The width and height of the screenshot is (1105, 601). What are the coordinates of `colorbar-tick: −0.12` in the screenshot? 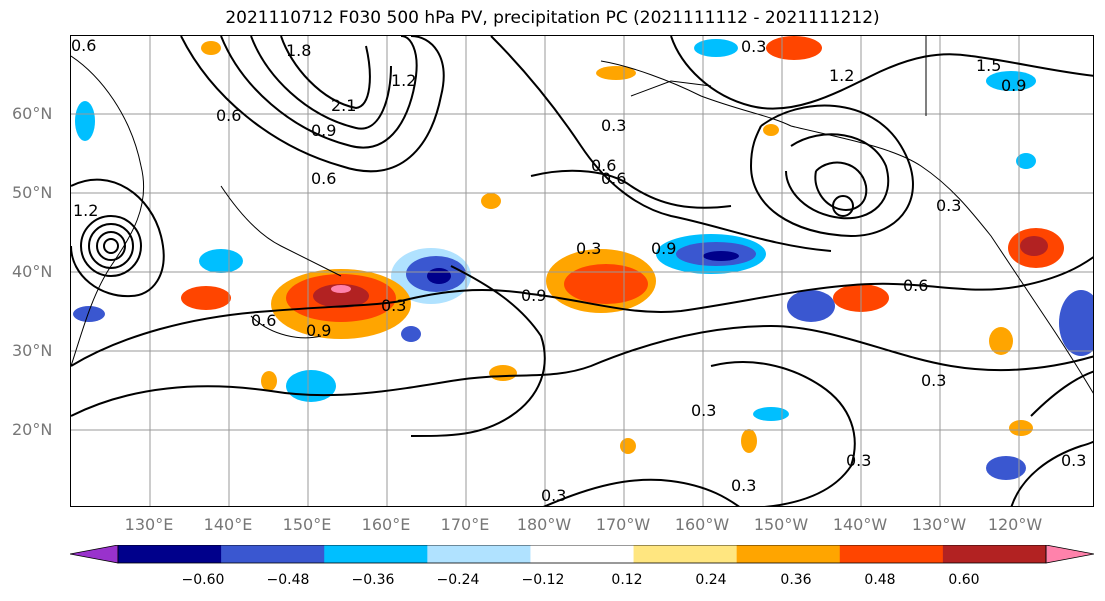 It's located at (543, 580).